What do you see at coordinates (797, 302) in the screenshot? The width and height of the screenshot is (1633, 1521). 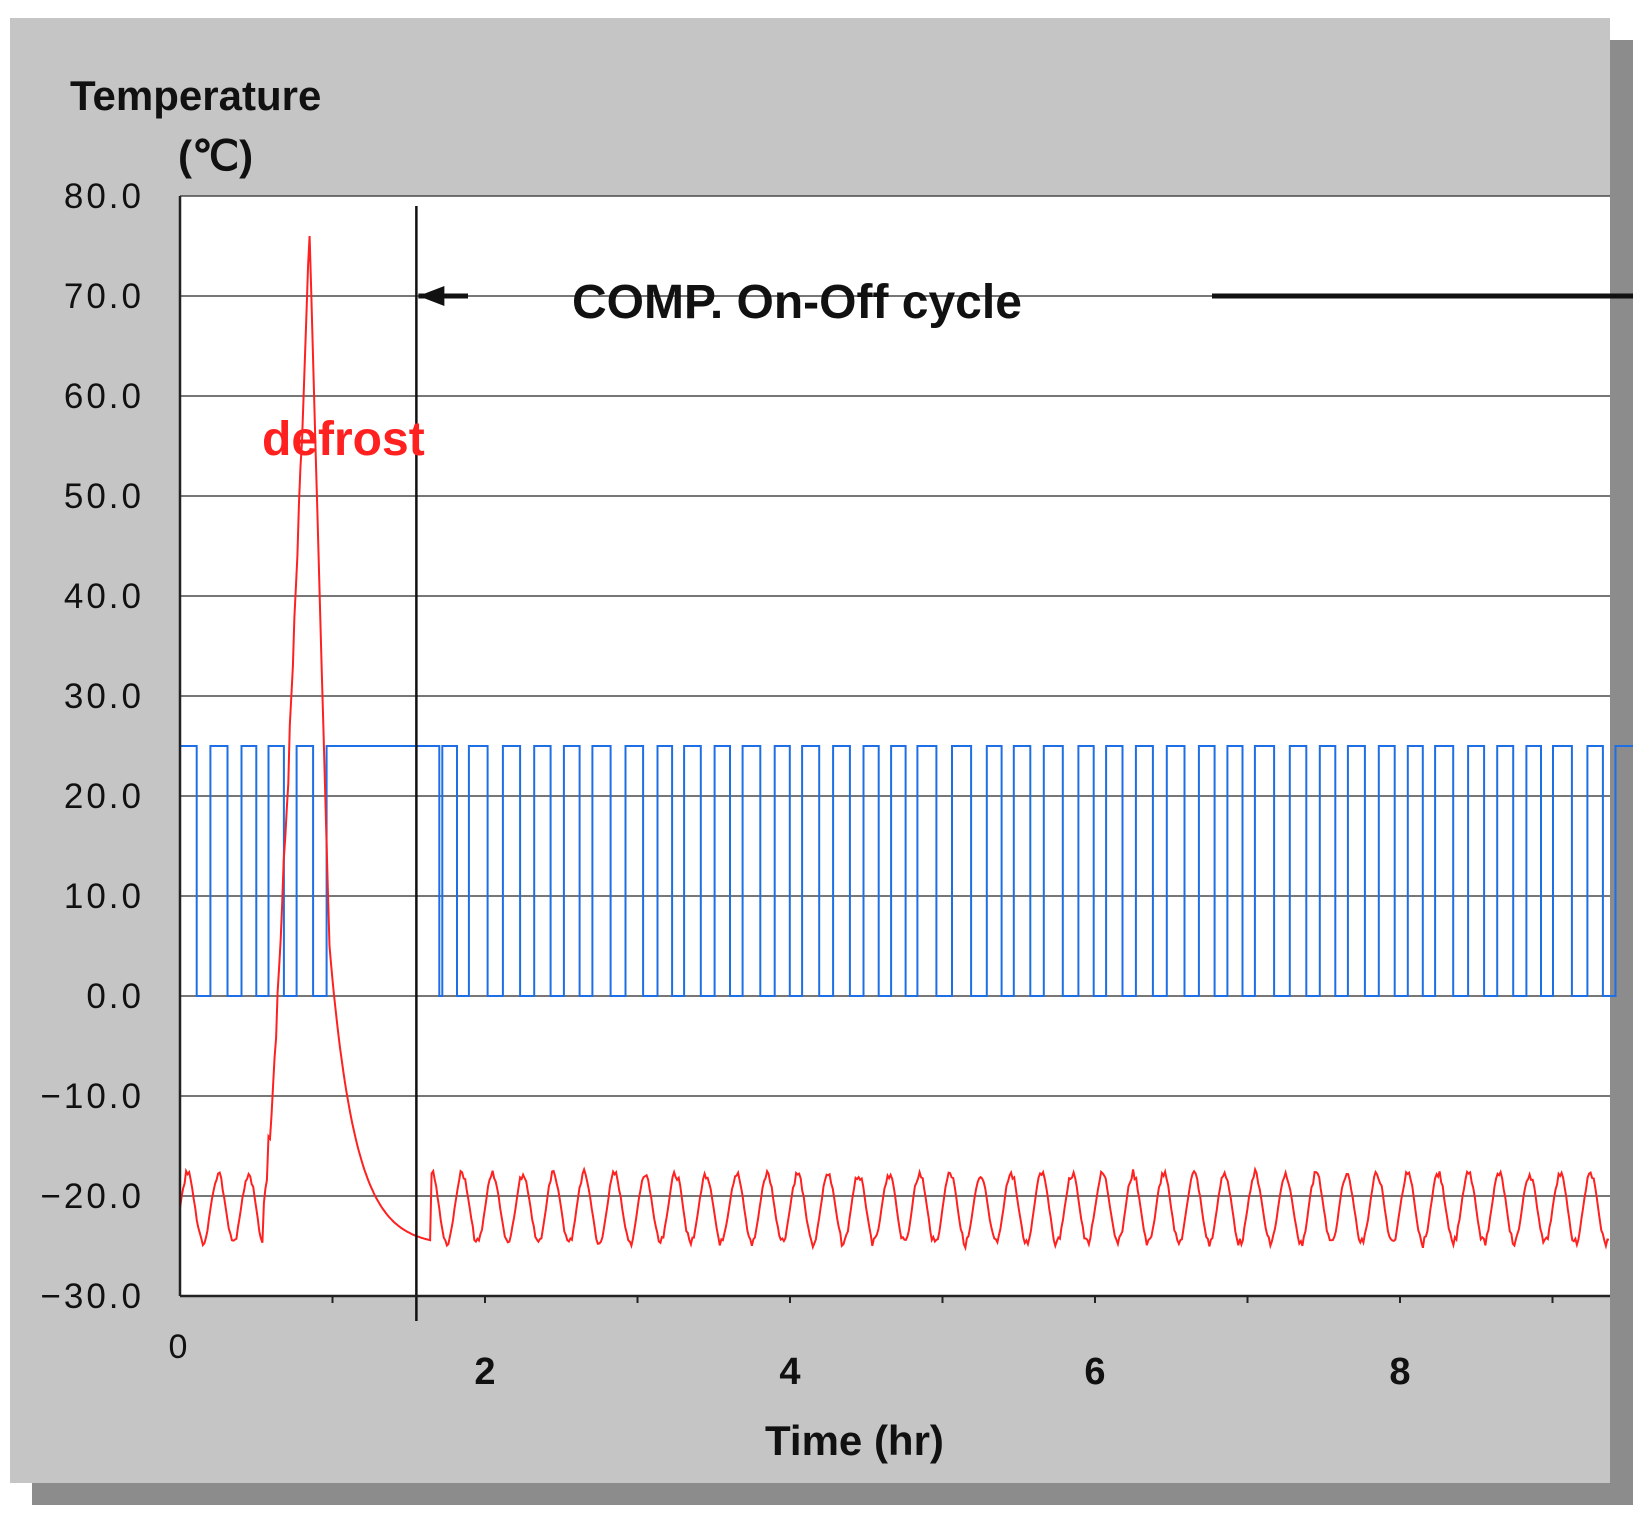 I see `comp-cycle-annotation: COMP. On-Off cycle` at bounding box center [797, 302].